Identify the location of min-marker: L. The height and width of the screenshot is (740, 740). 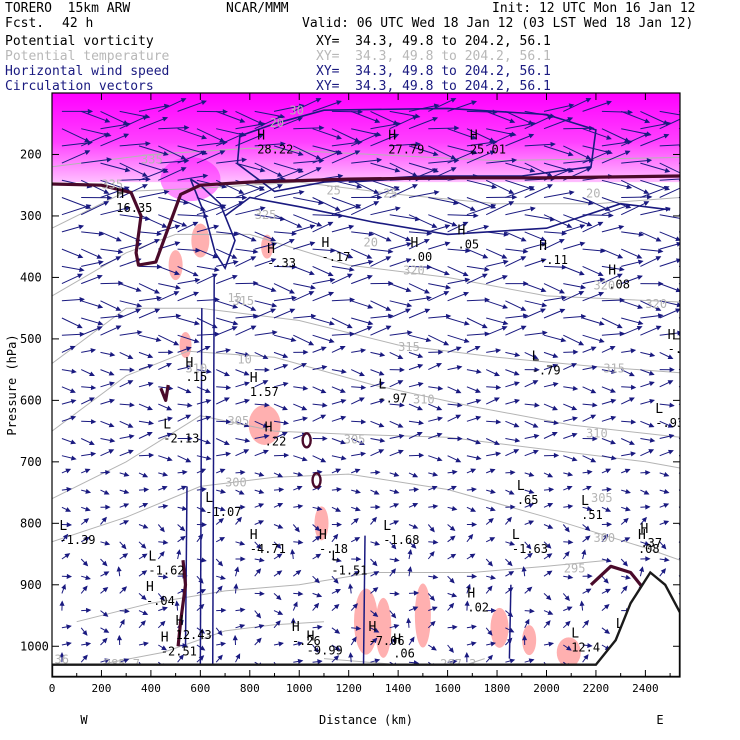
(585, 501).